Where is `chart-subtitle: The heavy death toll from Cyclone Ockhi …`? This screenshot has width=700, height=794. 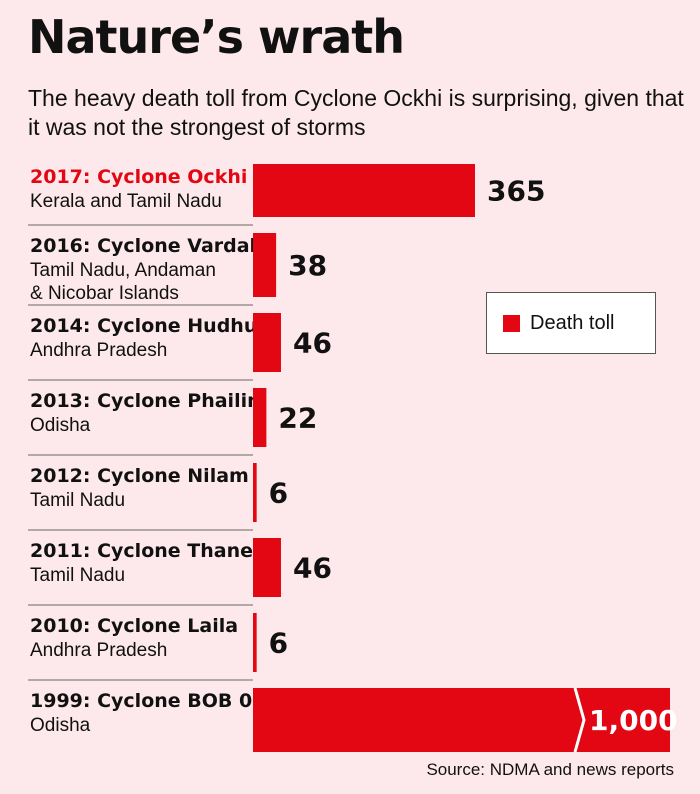
chart-subtitle: The heavy death toll from Cyclone Ockhi … is located at coordinates (356, 112).